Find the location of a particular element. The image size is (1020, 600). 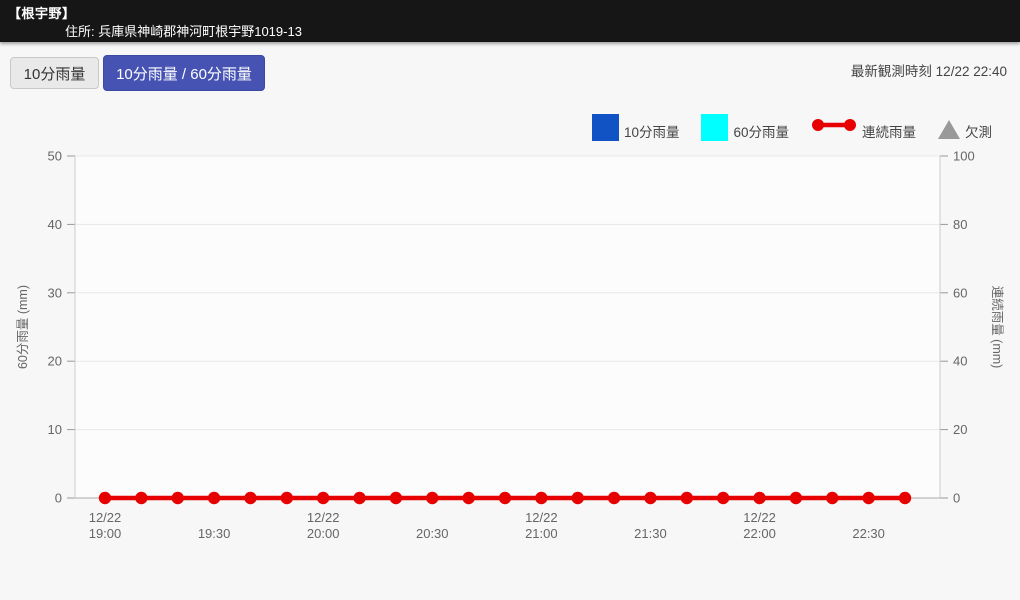

legend-item-10min: 10分雨量 is located at coordinates (635, 127).